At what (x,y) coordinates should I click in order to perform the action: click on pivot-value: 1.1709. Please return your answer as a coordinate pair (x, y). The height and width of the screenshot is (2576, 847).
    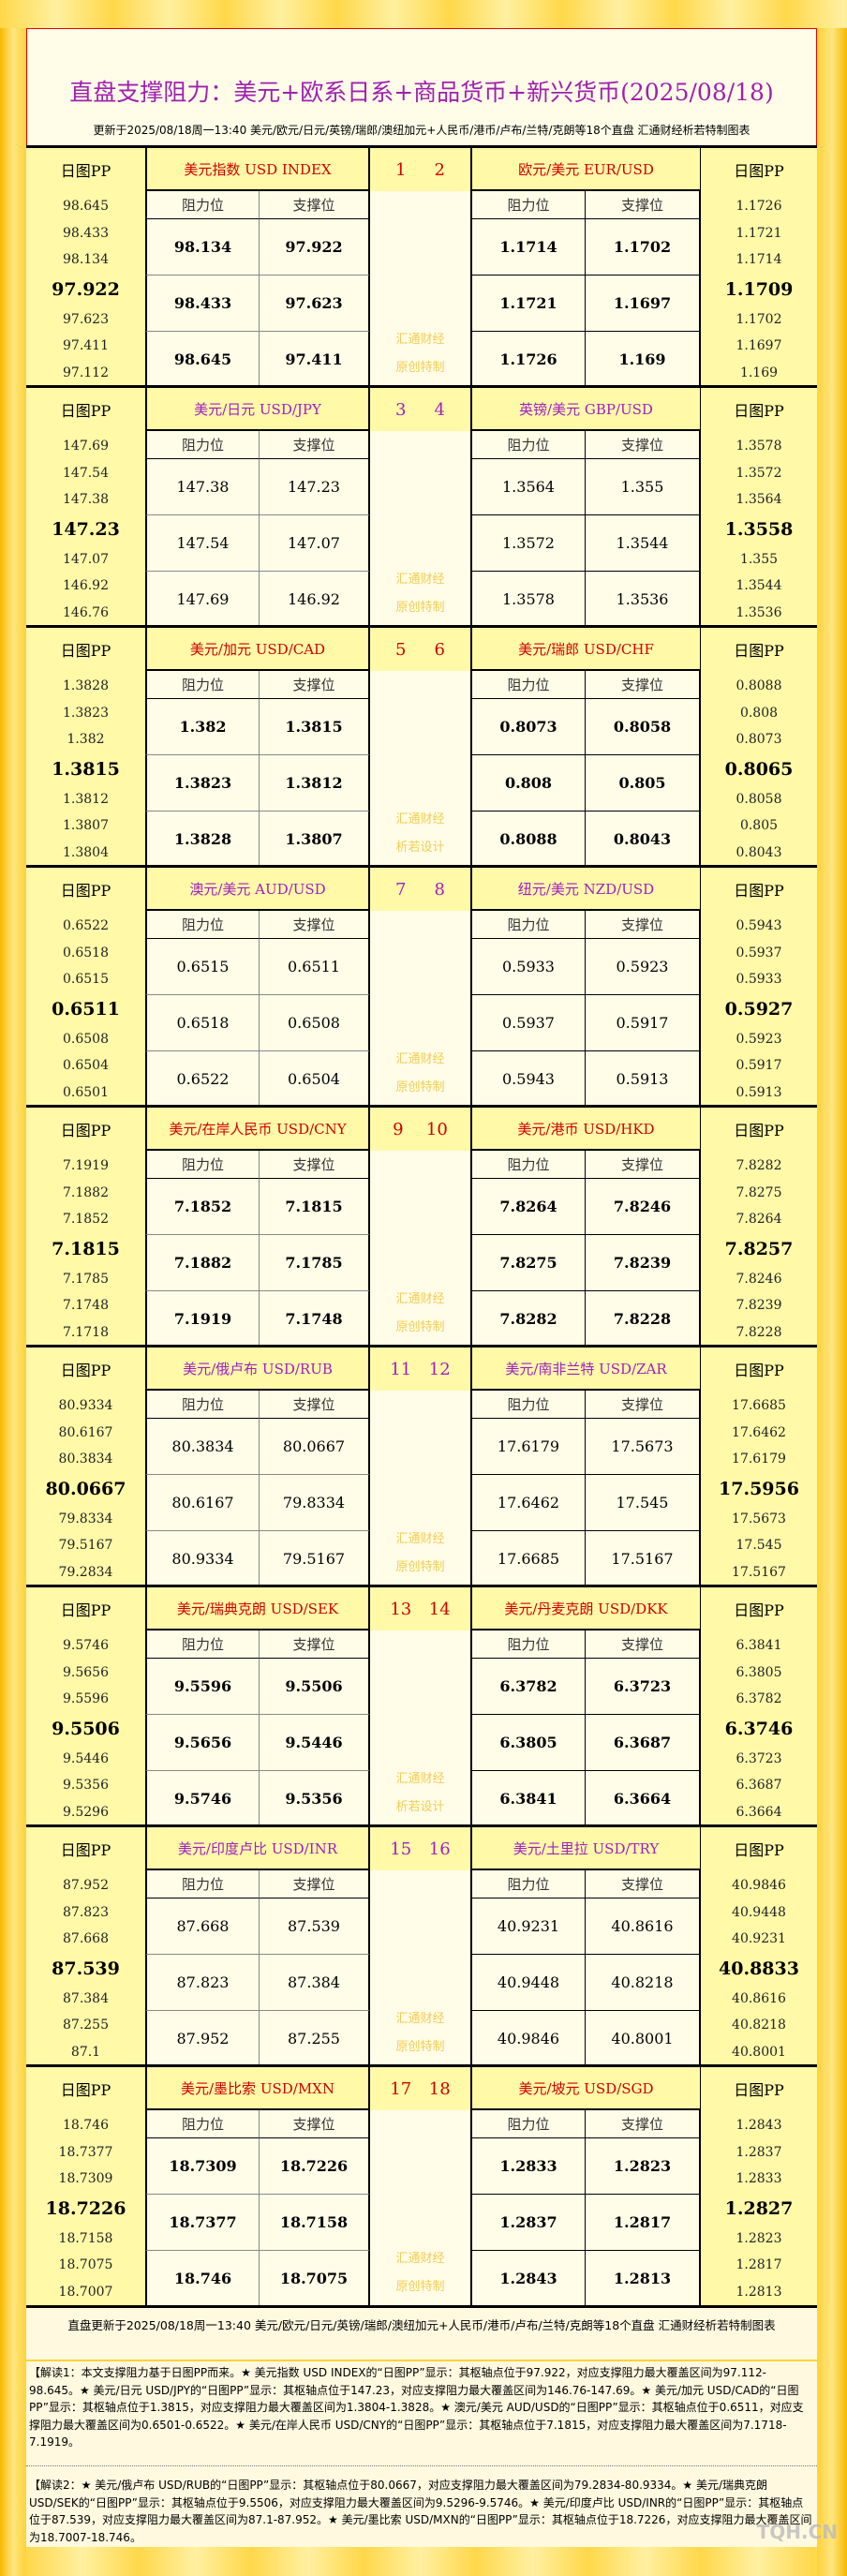
    Looking at the image, I should click on (759, 289).